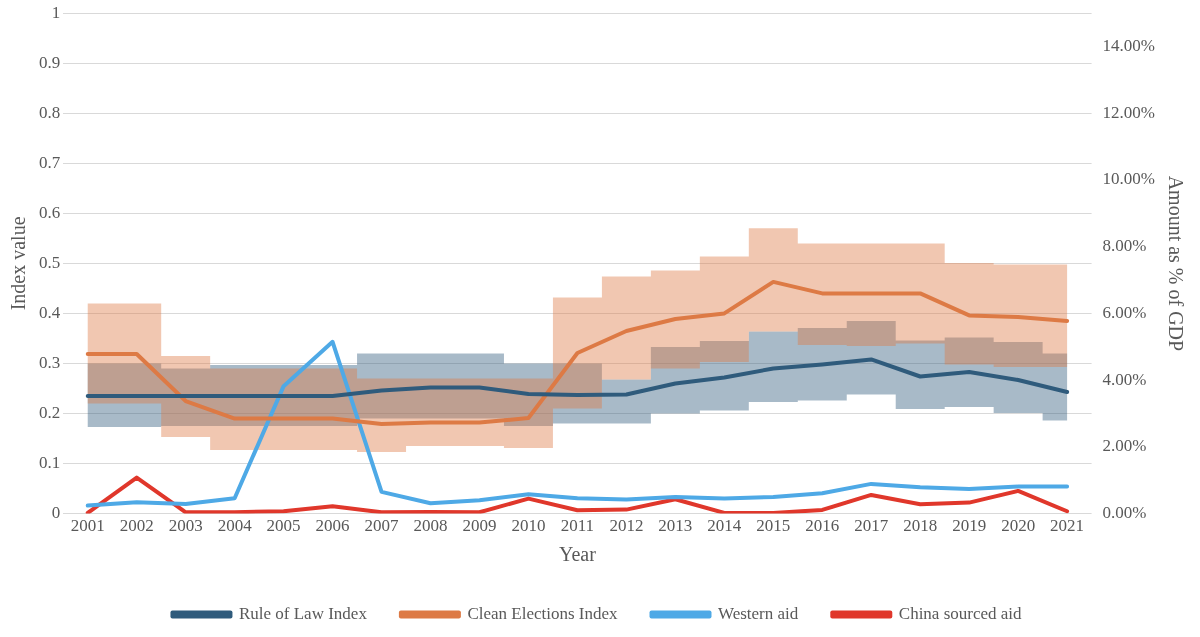  What do you see at coordinates (87, 526) in the screenshot?
I see `x-tick-label: 2001` at bounding box center [87, 526].